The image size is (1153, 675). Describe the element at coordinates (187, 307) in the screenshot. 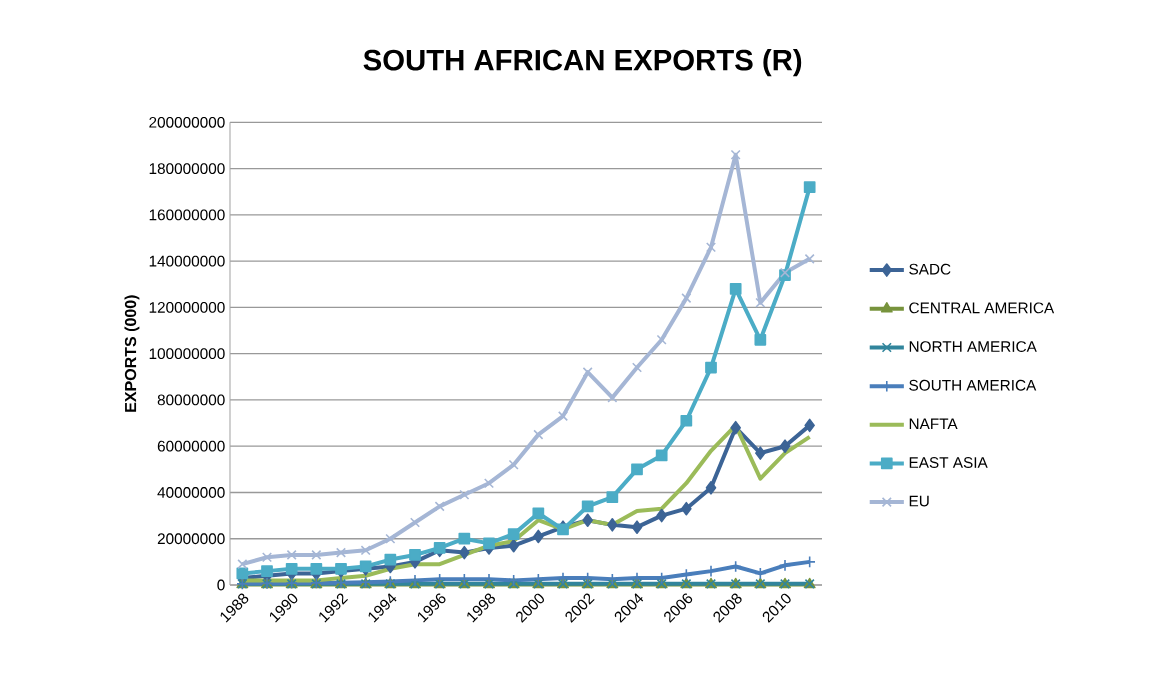

I see `y-tick-label: 120000000` at that location.